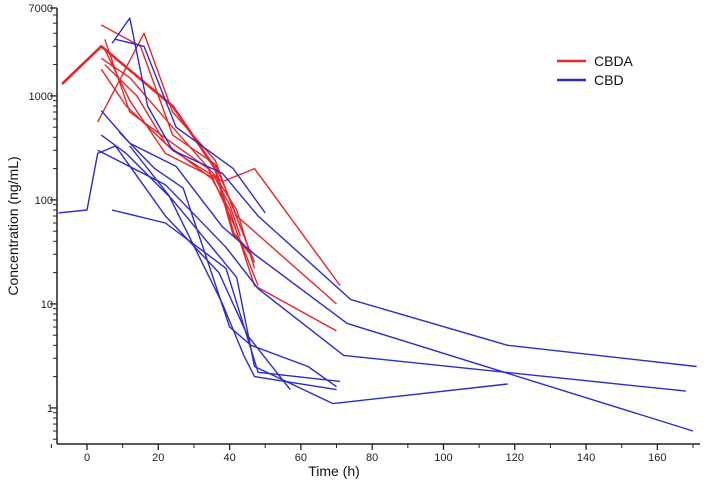 The height and width of the screenshot is (488, 709). I want to click on legend-label-cbd: CBD, so click(609, 80).